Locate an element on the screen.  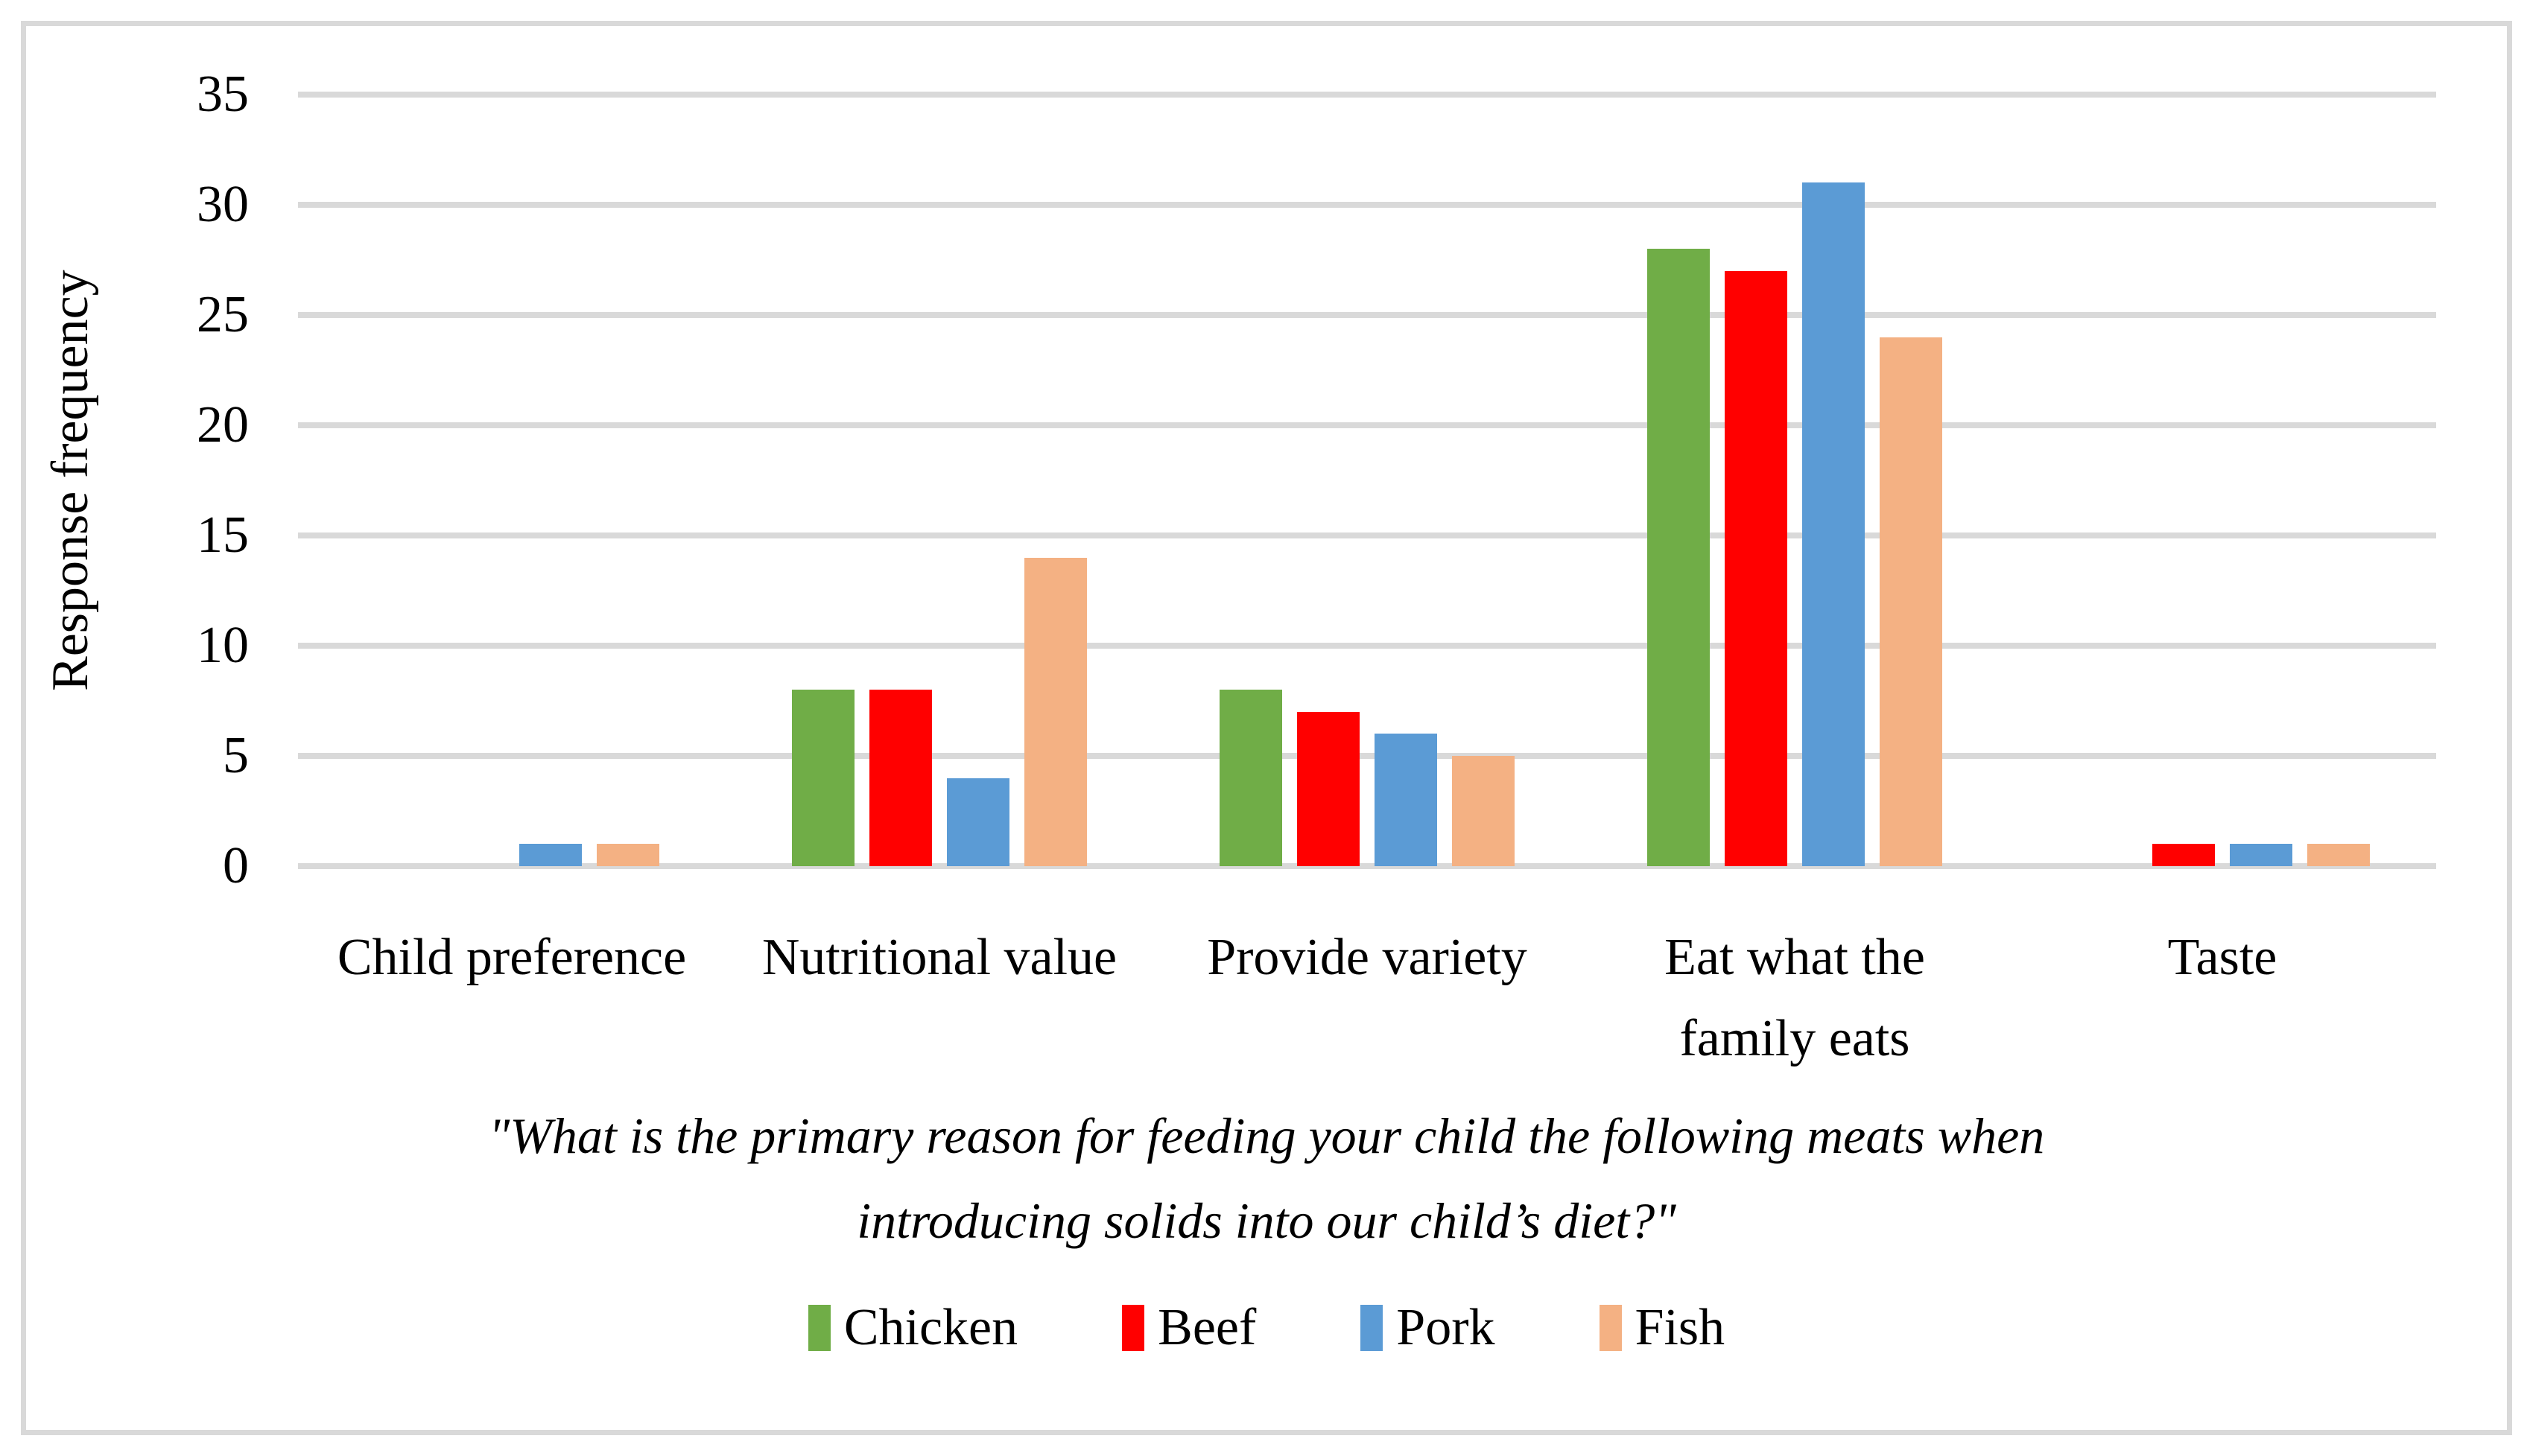
x-axis-label-4: Eat what the family eats is located at coordinates (1794, 998).